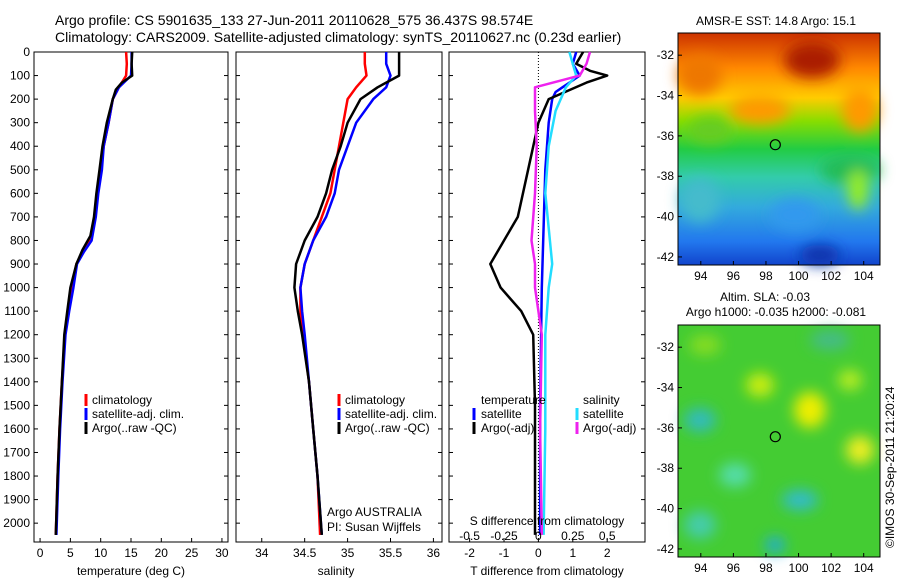 This screenshot has height=580, width=900. Describe the element at coordinates (374, 527) in the screenshot. I see `float-info-line2: PI: Susan Wijffels` at that location.